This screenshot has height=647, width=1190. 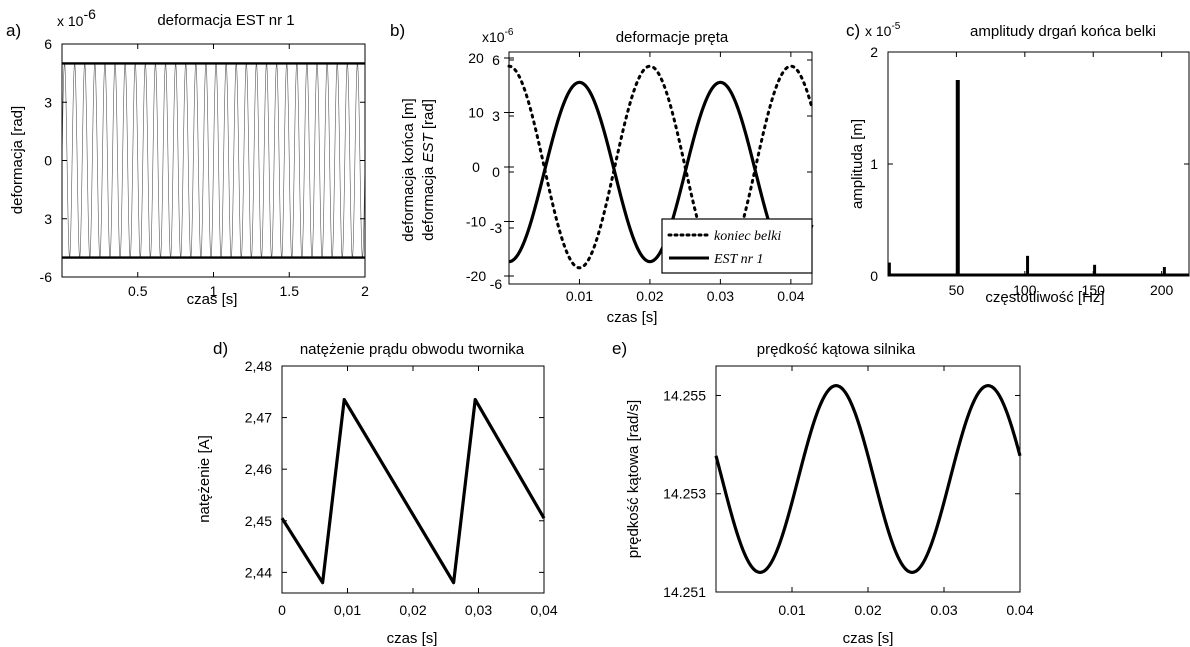 I want to click on panel-d-xtick-label: 0, so click(x=282, y=610).